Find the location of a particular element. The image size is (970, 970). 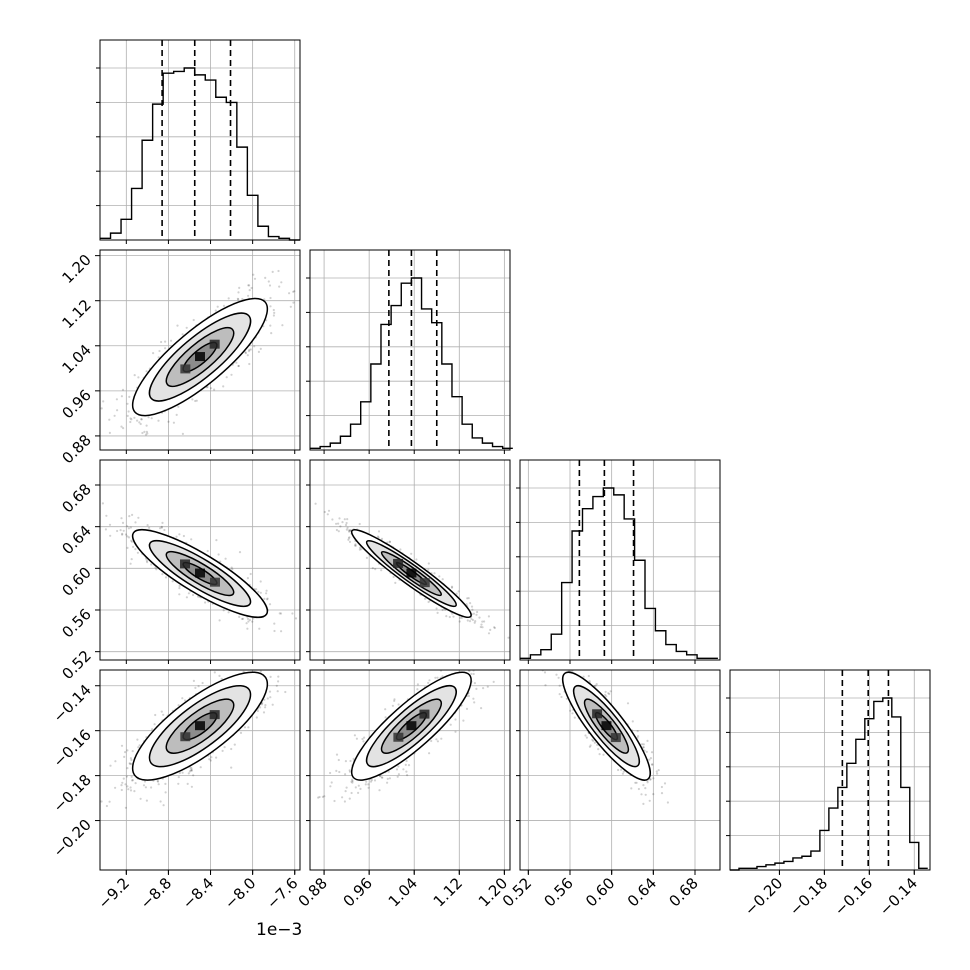

y-tick-label-p2: 0.60 is located at coordinates (76, 581).